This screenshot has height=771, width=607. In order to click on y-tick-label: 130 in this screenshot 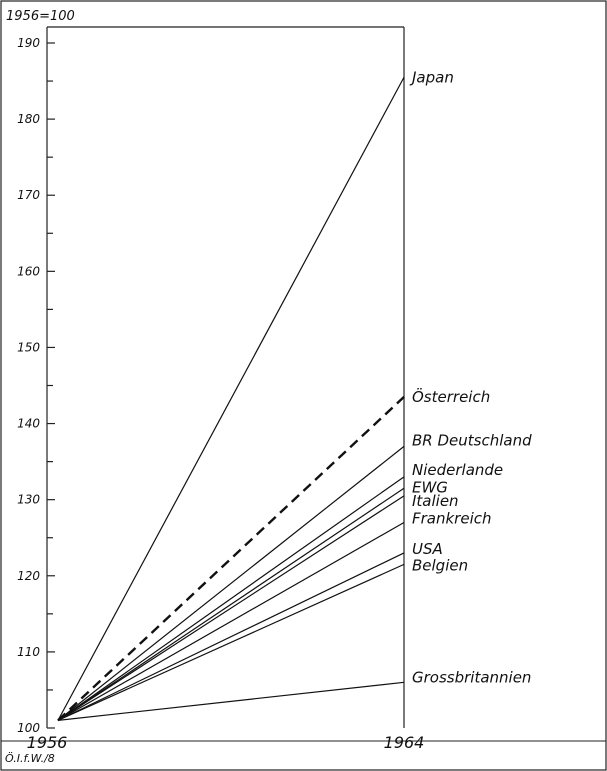, I will do `click(28, 500)`.